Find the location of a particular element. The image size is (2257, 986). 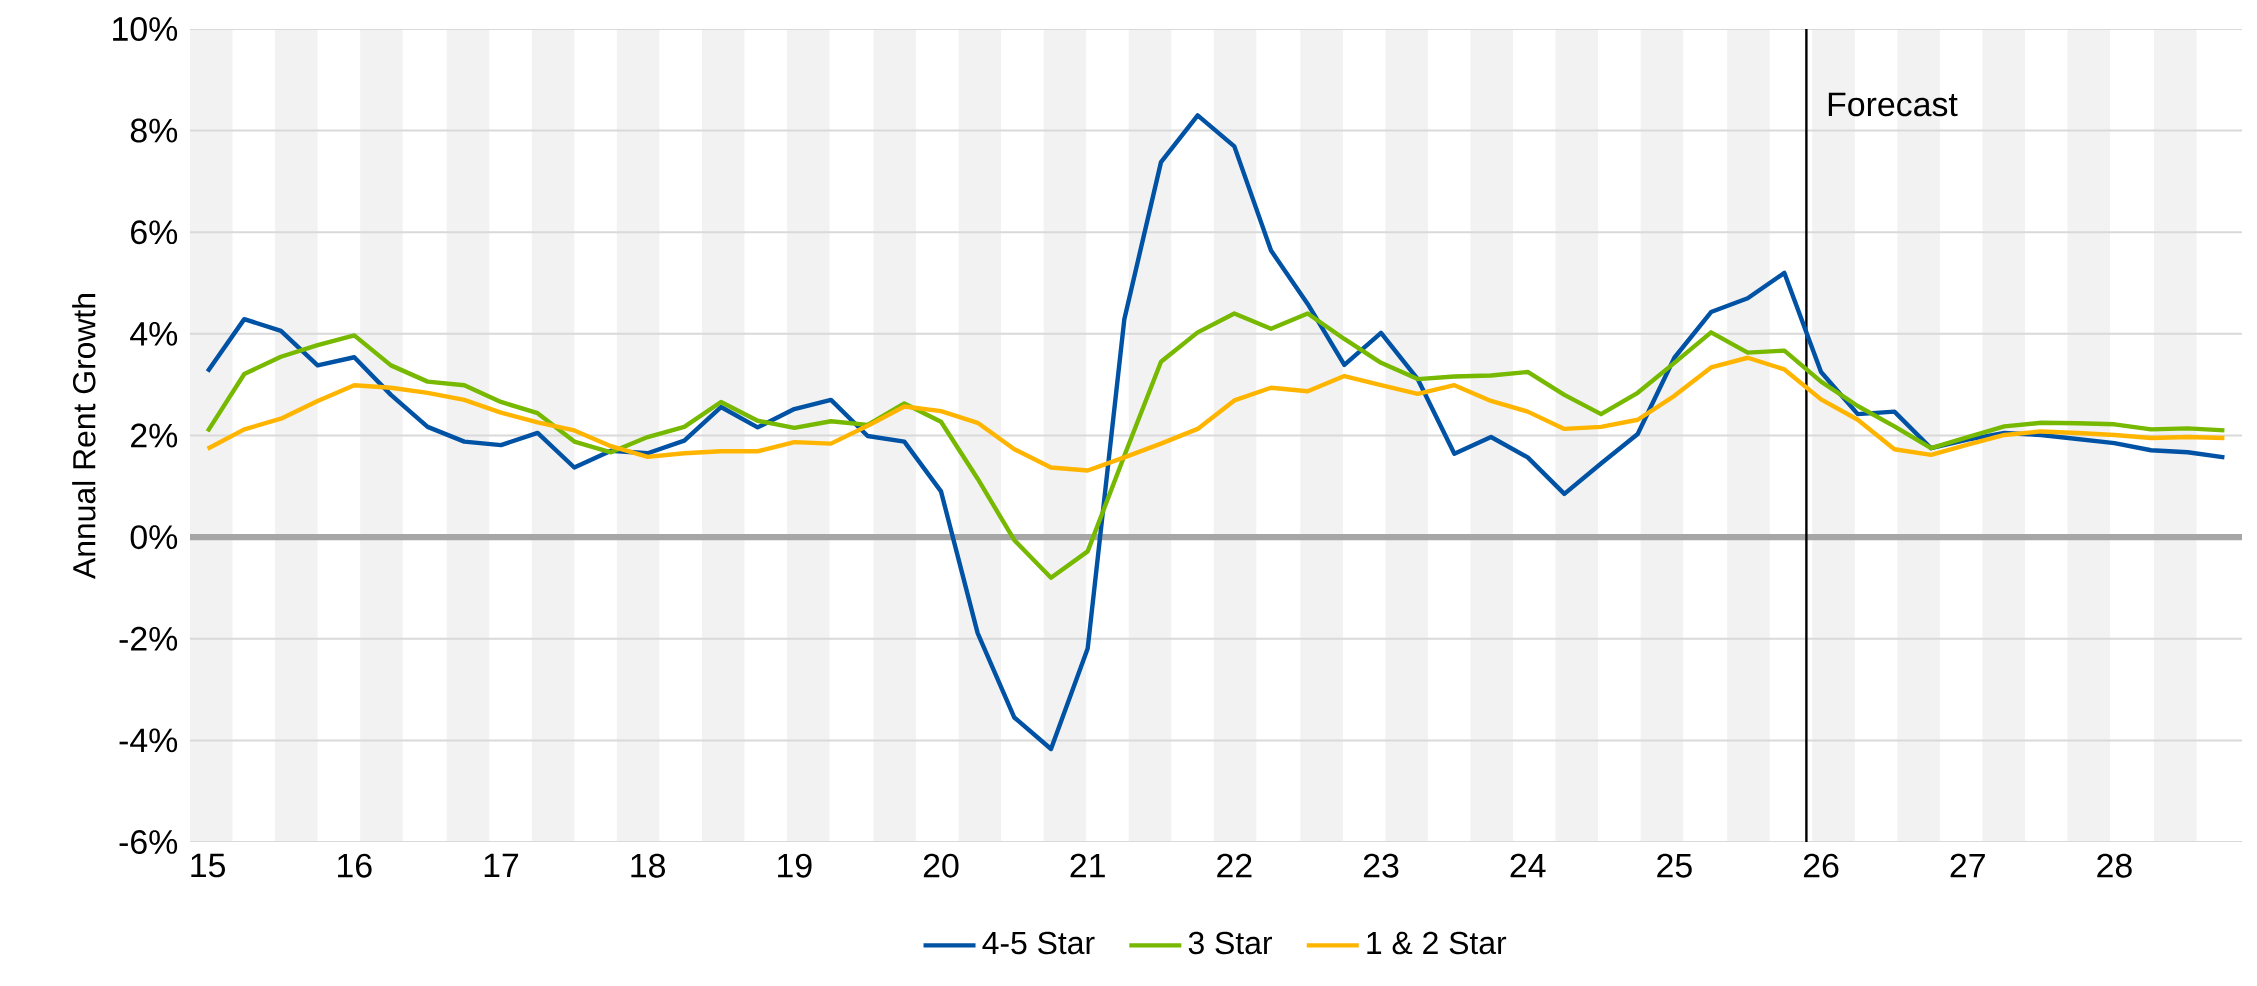

line-series is located at coordinates (1216, 414).